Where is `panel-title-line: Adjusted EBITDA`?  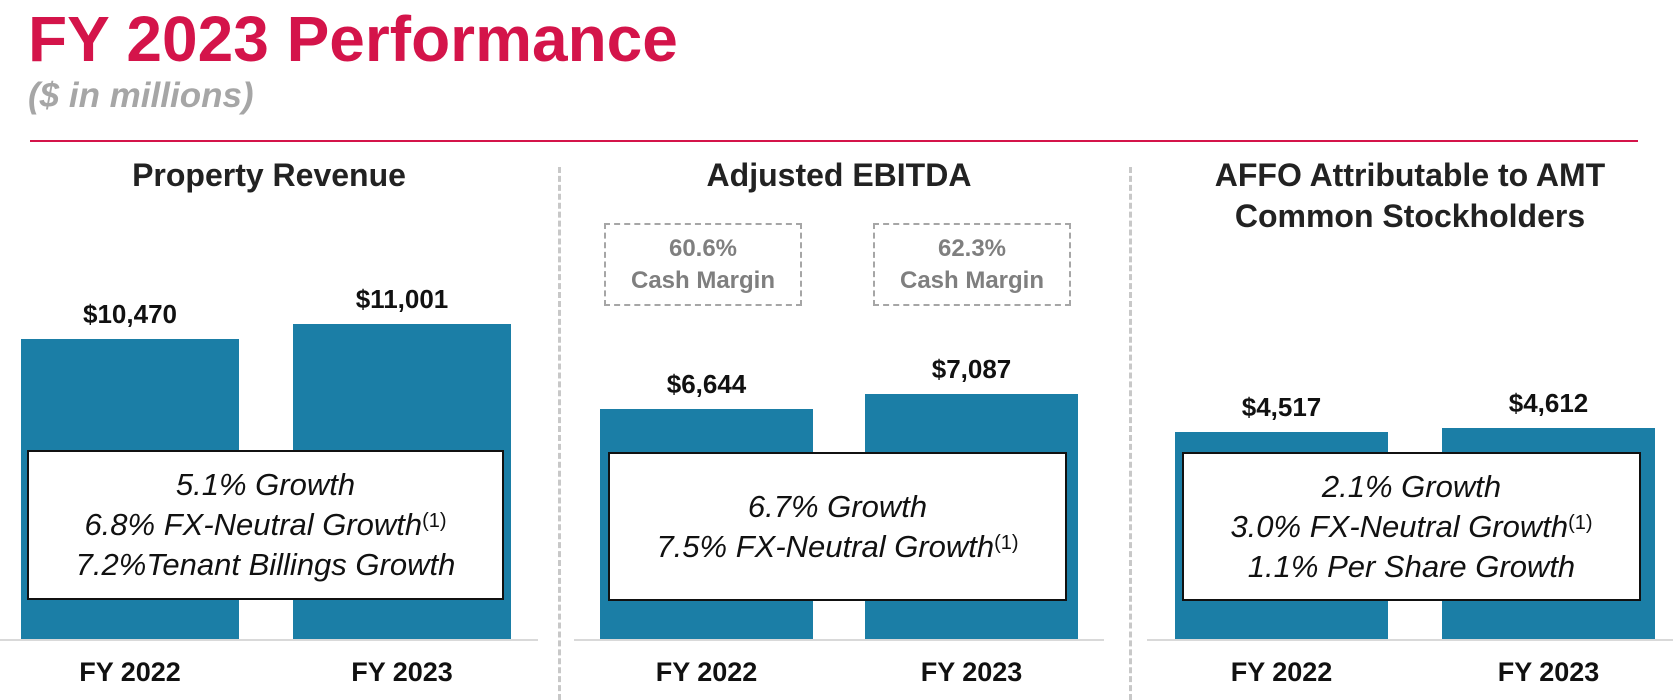
panel-title-line: Adjusted EBITDA is located at coordinates (839, 175).